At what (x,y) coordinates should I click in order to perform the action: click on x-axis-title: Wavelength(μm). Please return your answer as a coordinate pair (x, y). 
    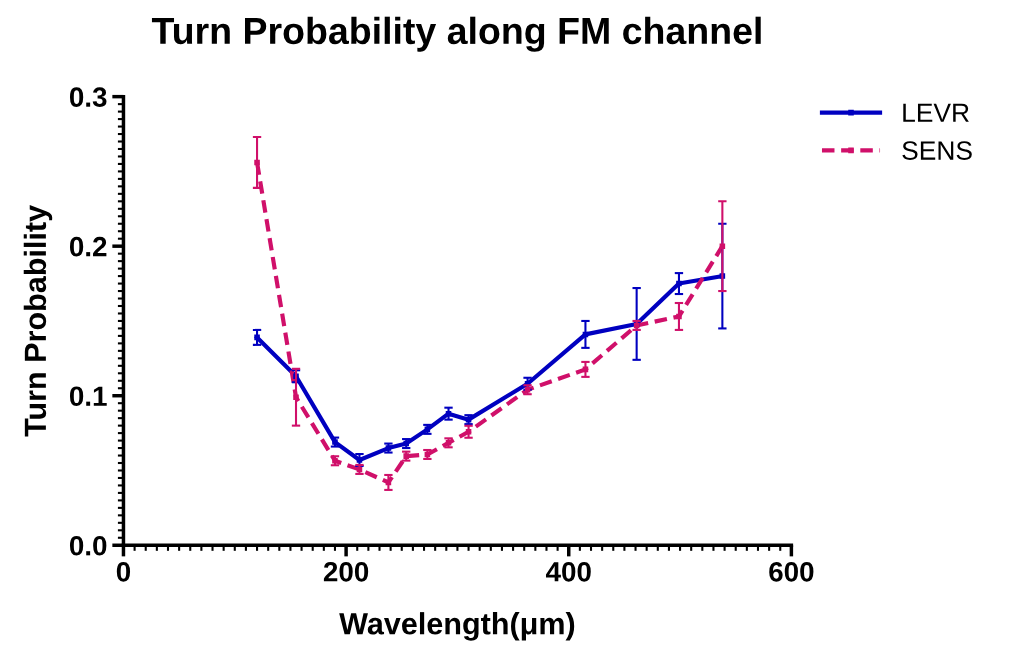
    Looking at the image, I should click on (457, 626).